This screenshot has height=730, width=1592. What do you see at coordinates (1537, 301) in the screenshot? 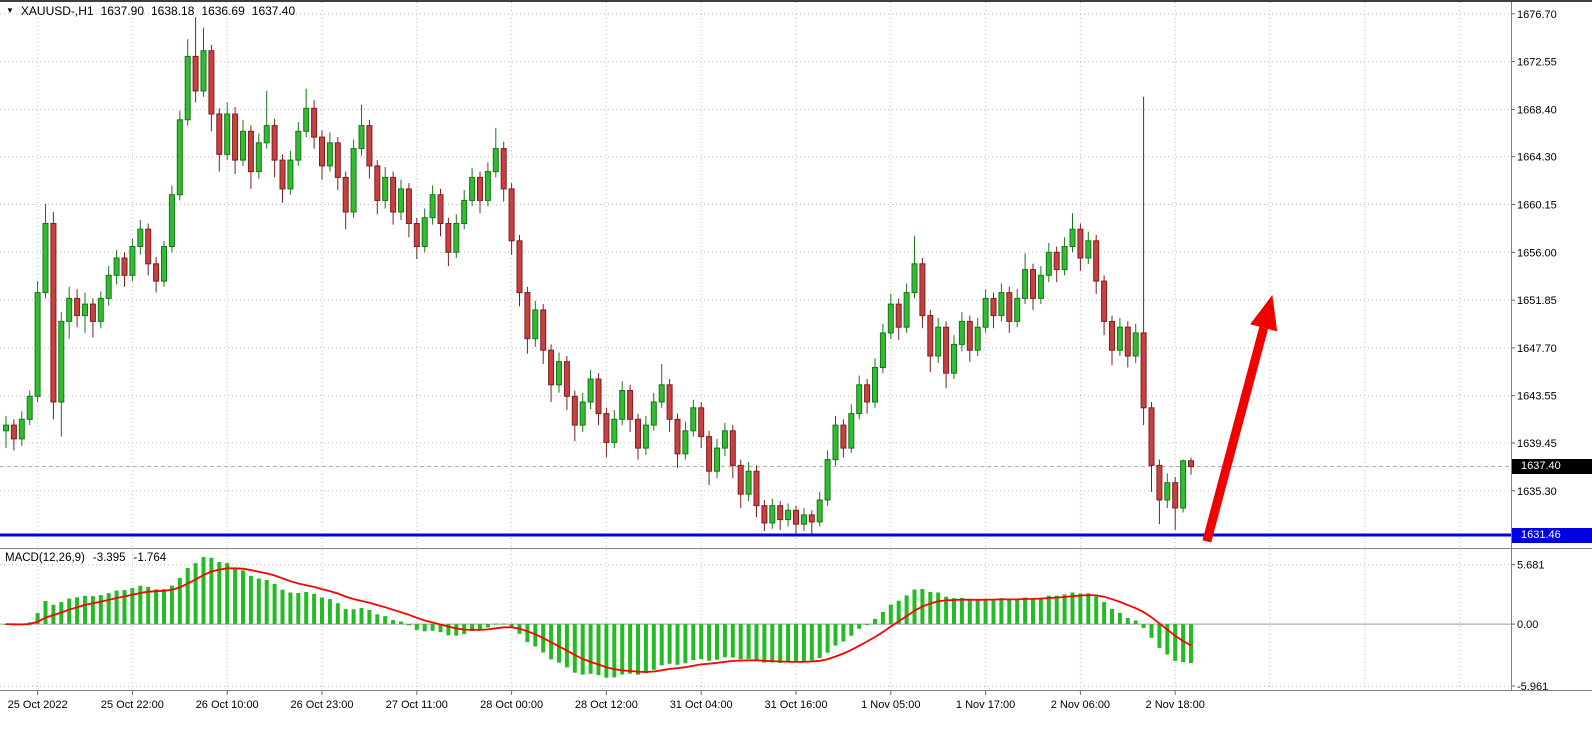
I see `svg-text: 1651.85` at bounding box center [1537, 301].